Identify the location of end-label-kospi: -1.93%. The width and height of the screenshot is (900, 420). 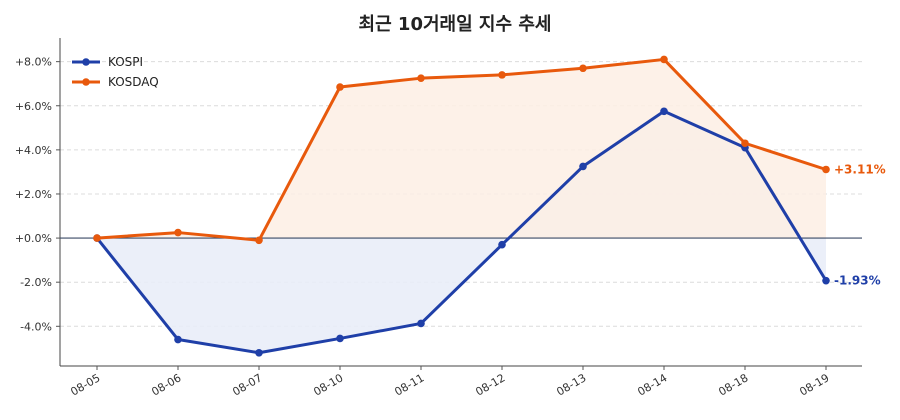
(857, 281).